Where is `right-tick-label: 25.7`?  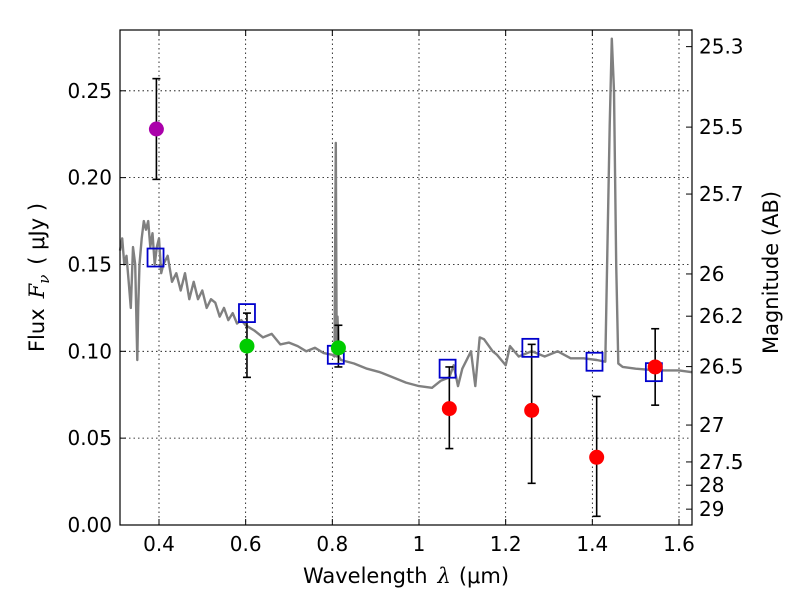 right-tick-label: 25.7 is located at coordinates (721, 194).